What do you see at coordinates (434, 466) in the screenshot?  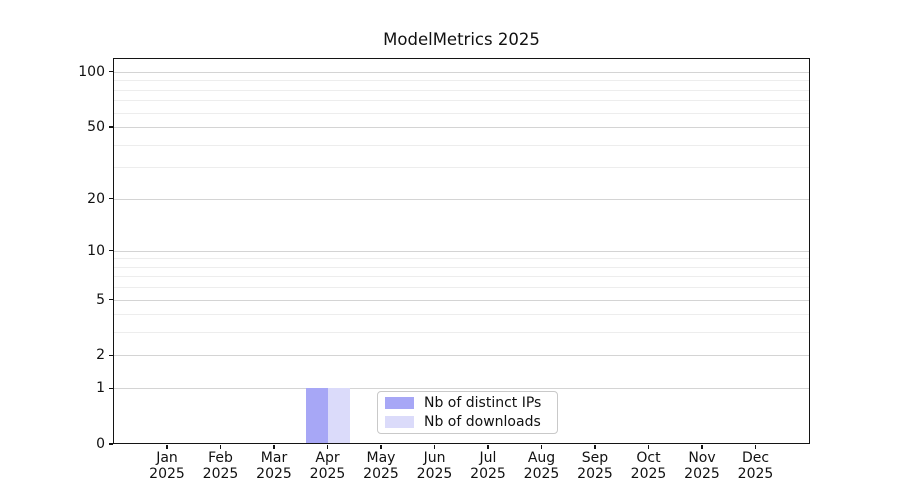 I see `x-tick-label-jun: Jun 2025` at bounding box center [434, 466].